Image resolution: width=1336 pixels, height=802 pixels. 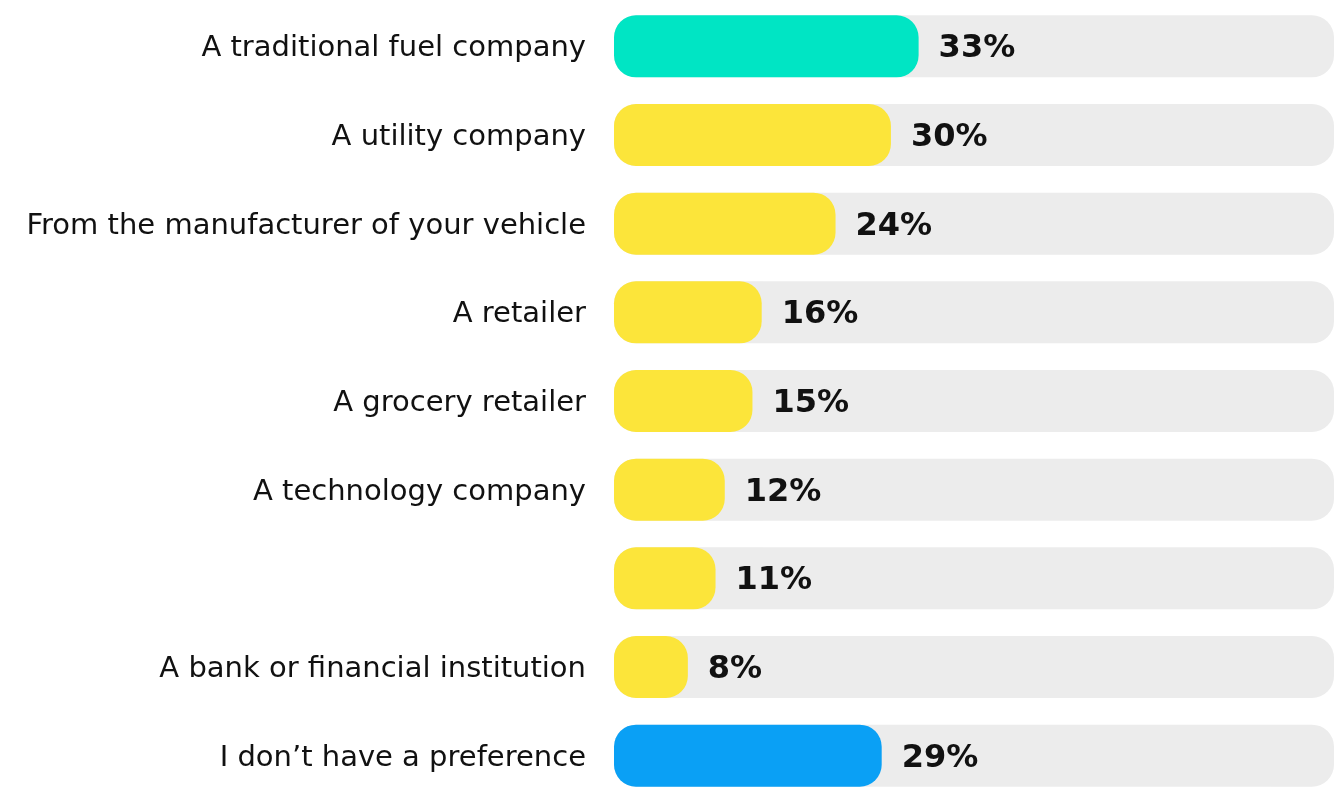 What do you see at coordinates (977, 46) in the screenshot?
I see `data-label: 33%` at bounding box center [977, 46].